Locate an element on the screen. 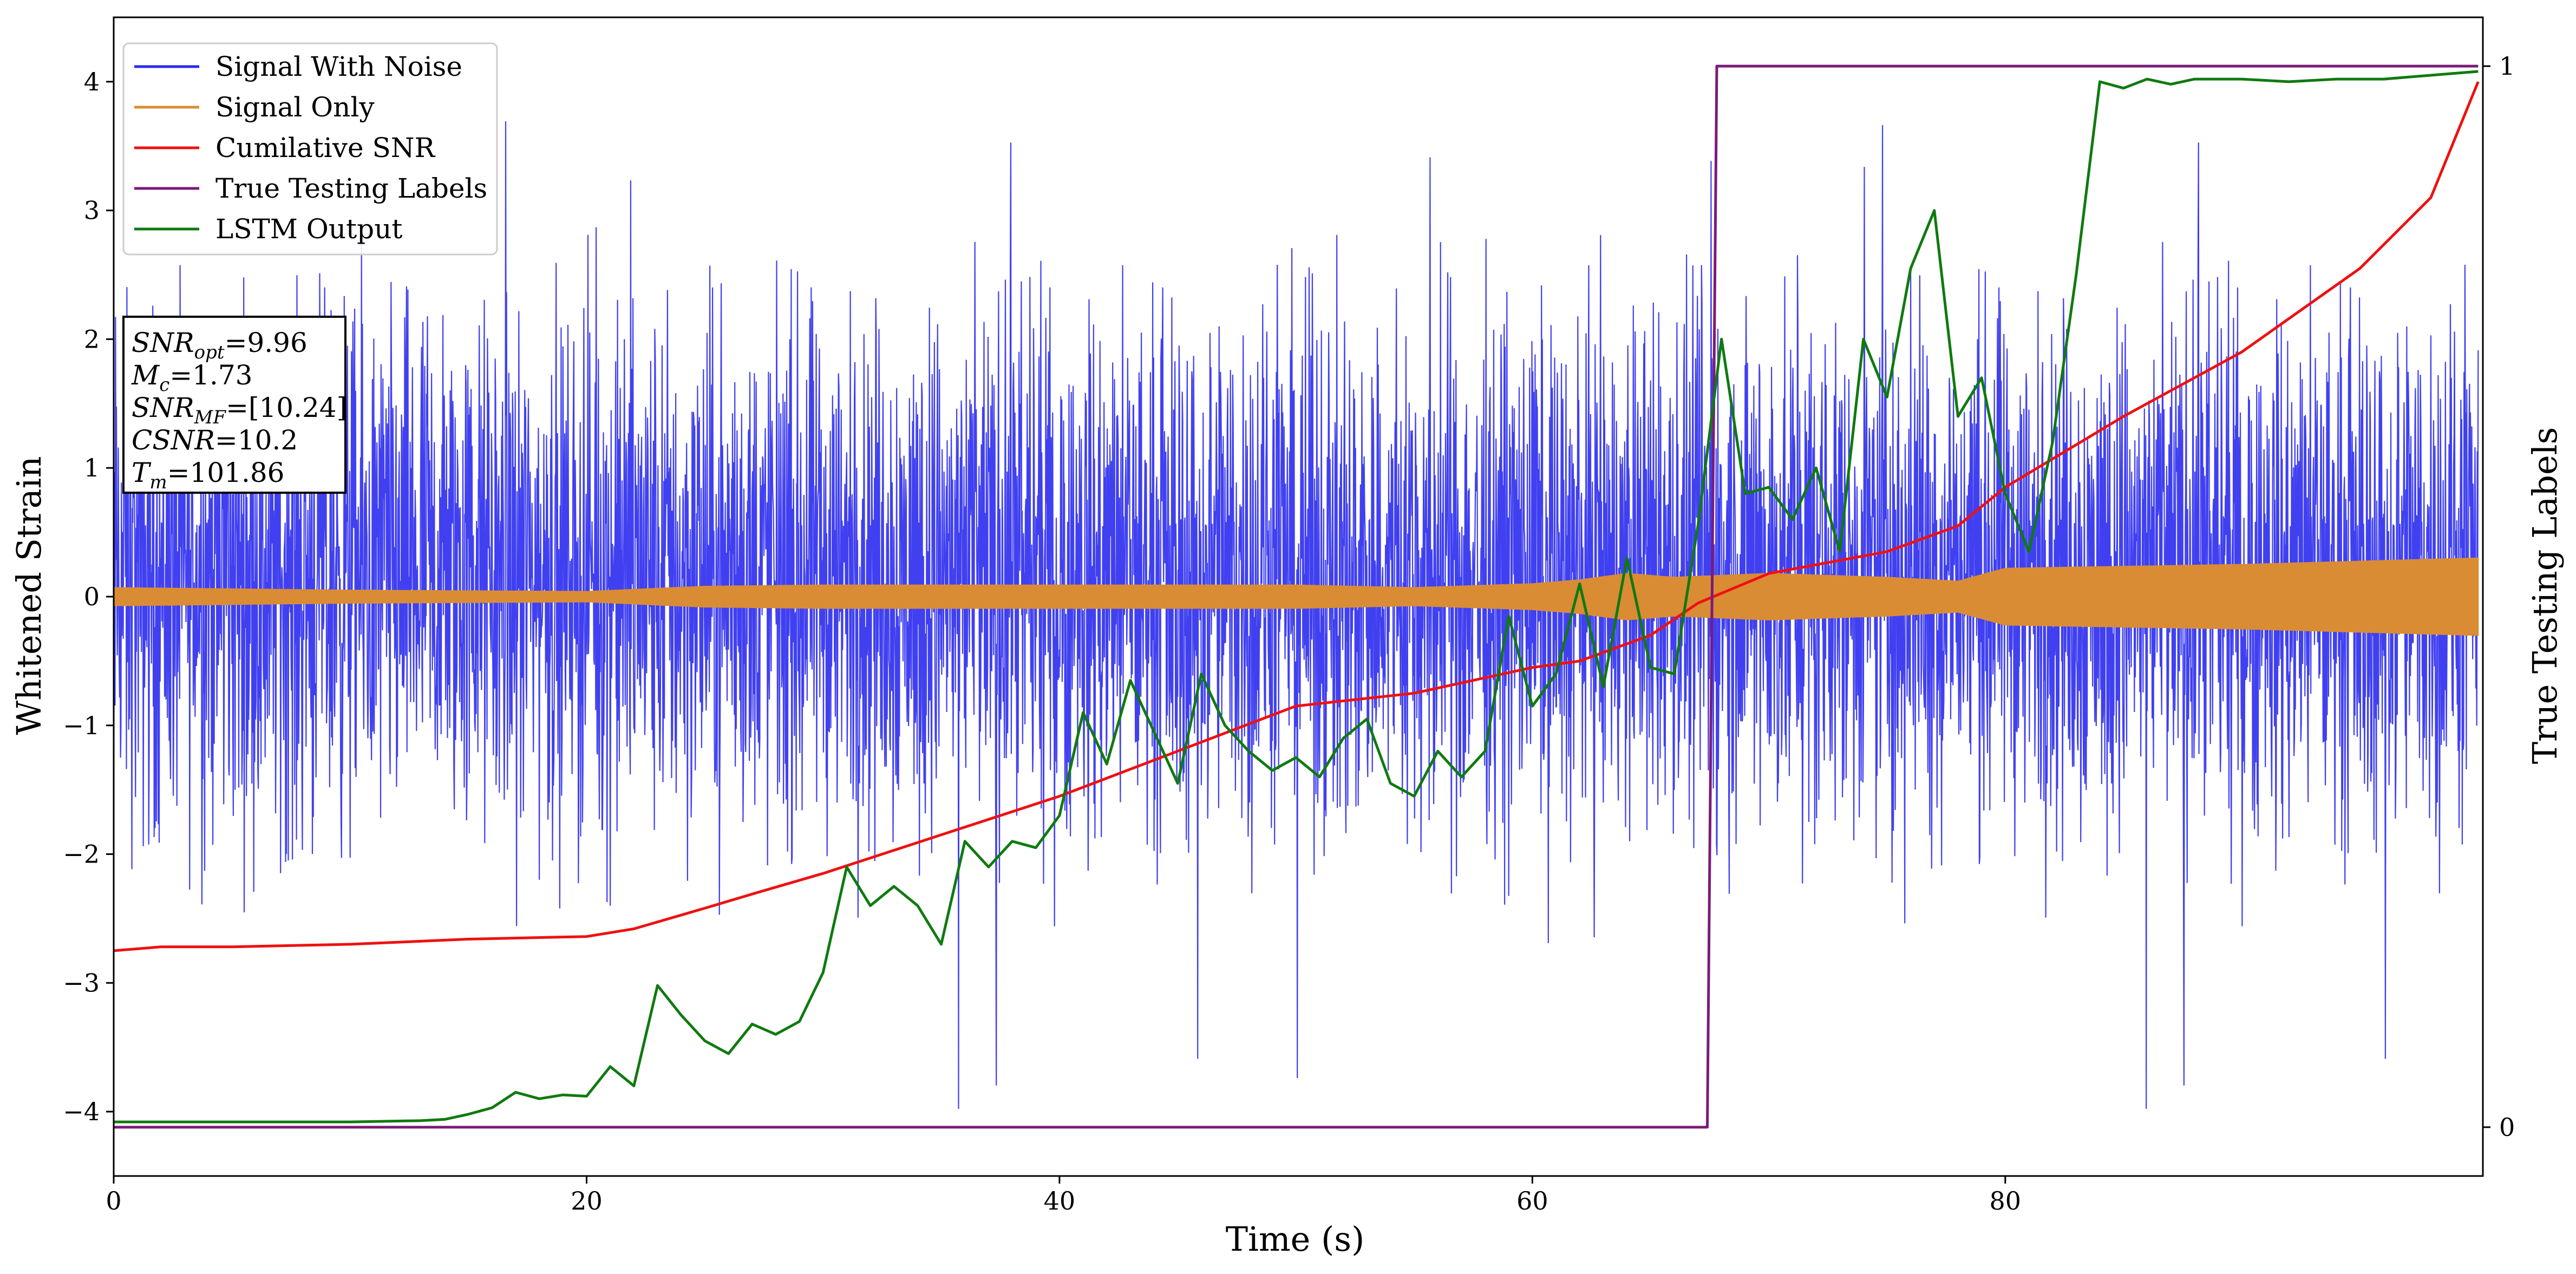 This screenshot has width=2576, height=1274. legend-label-lstm-output: LSTM Output is located at coordinates (308, 229).